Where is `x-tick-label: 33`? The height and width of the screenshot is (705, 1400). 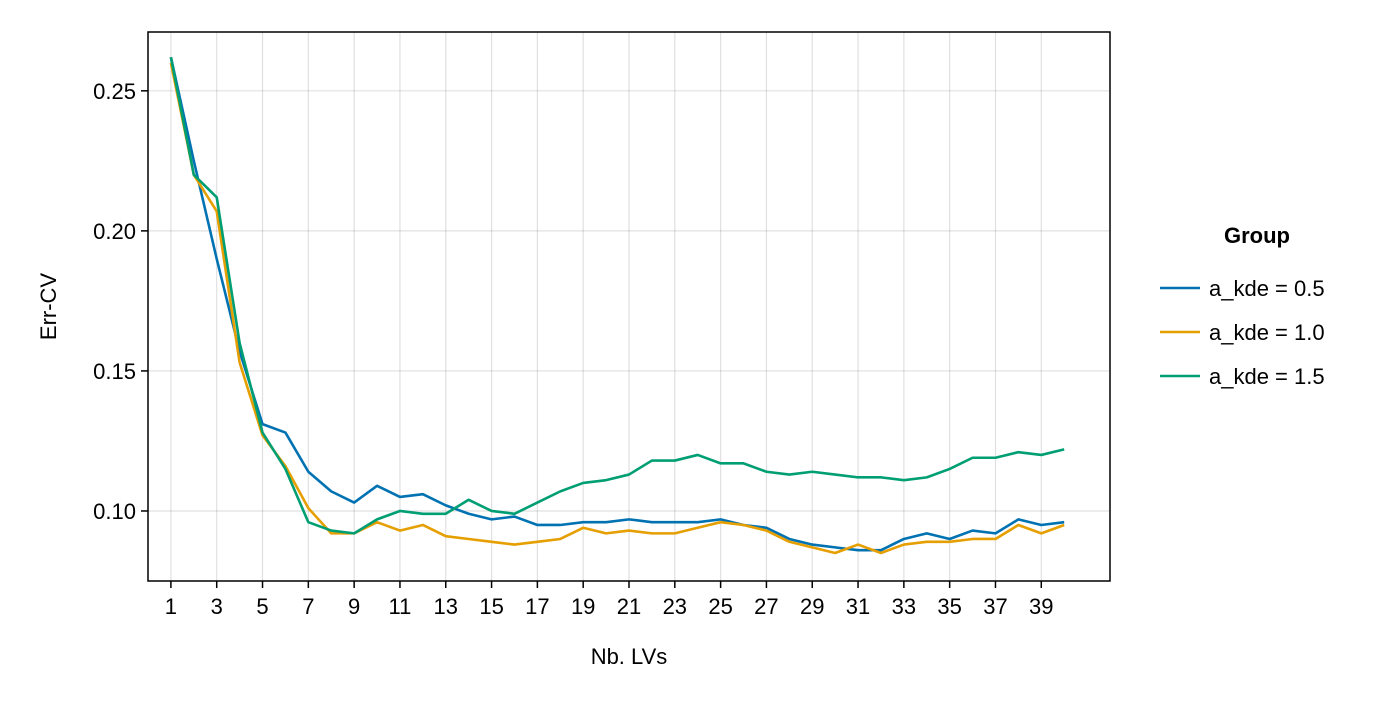
x-tick-label: 33 is located at coordinates (904, 606).